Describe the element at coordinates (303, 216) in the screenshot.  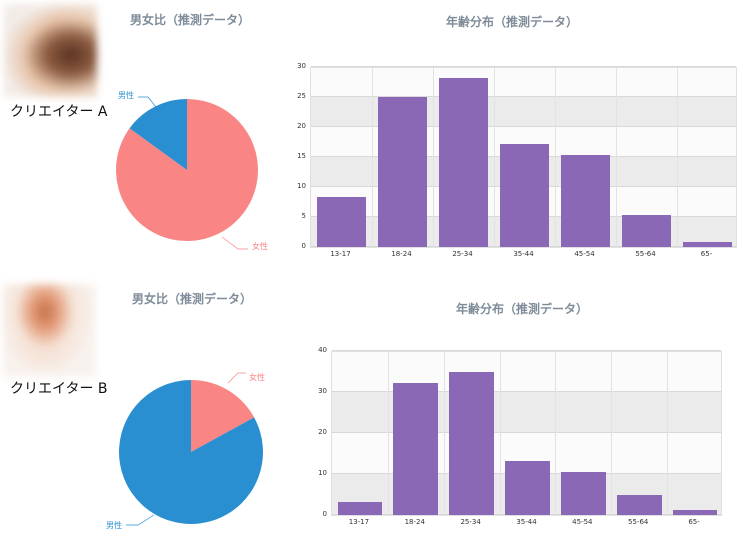
I see `y-tick-label: 5` at that location.